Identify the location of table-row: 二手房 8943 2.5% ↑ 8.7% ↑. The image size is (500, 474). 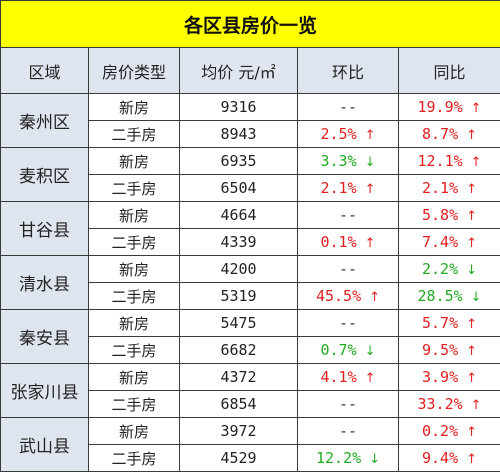
(250, 134).